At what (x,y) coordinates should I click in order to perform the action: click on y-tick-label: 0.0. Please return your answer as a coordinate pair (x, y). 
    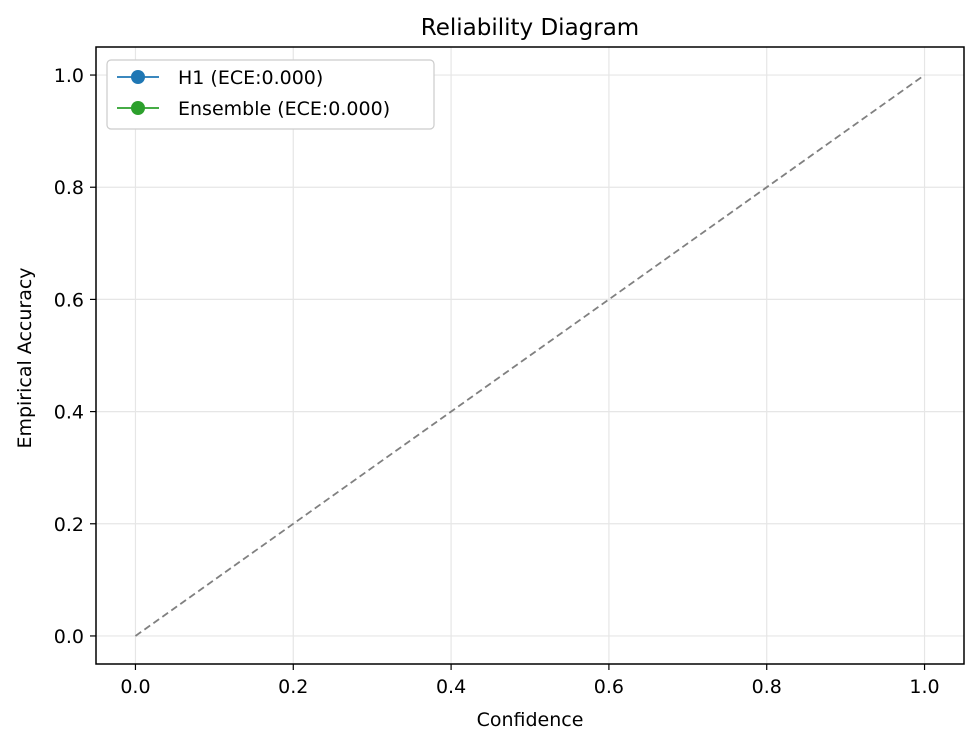
    Looking at the image, I should click on (69, 637).